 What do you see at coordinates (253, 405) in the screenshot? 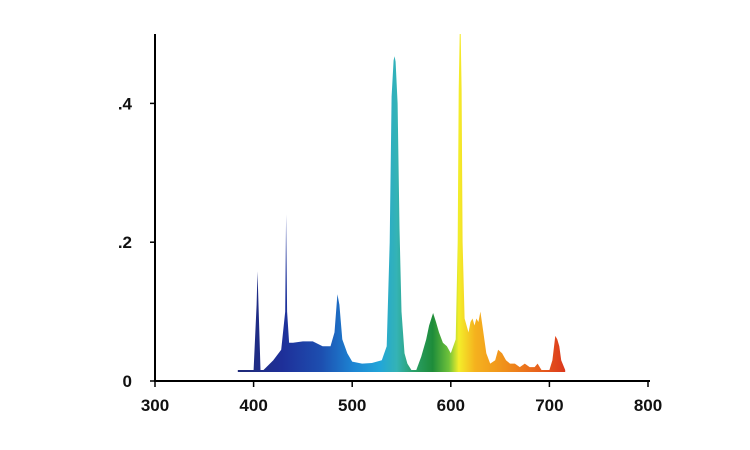
I see `x-tick-label: 400` at bounding box center [253, 405].